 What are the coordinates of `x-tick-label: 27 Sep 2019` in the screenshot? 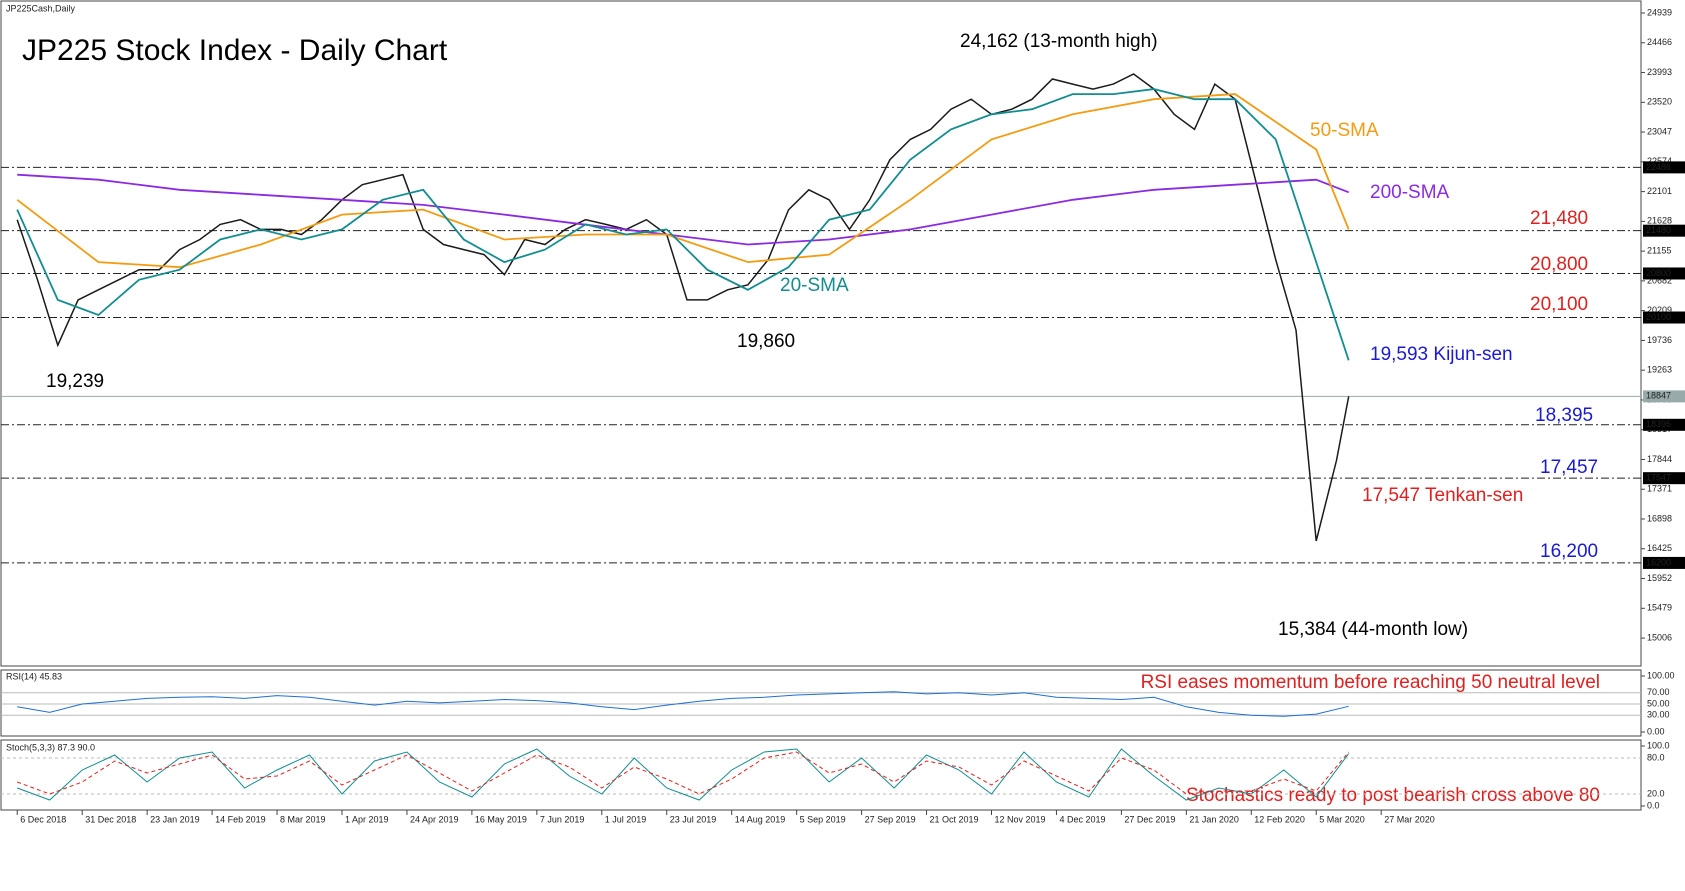 It's located at (890, 819).